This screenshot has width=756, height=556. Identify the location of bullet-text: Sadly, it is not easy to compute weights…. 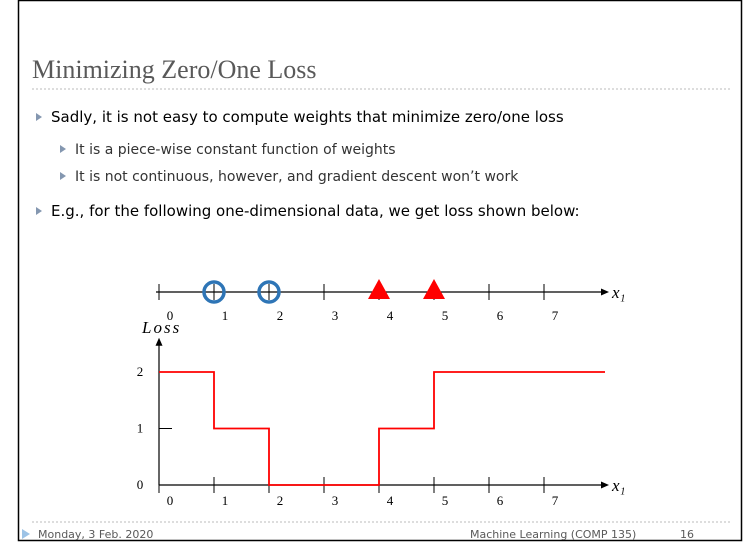
(307, 117).